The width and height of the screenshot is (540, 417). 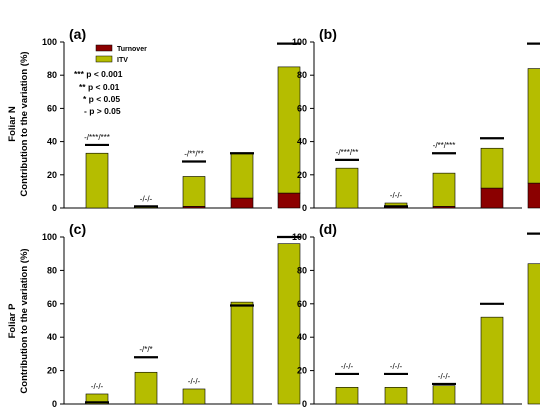 I want to click on panel-label-a: (a), so click(x=77, y=34).